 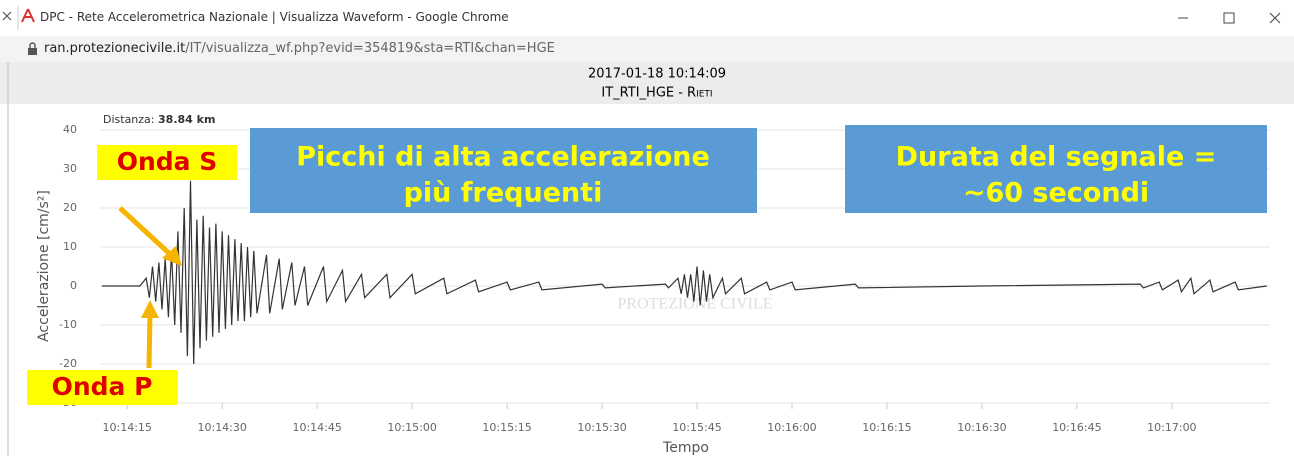 I want to click on header-bg, so click(x=647, y=83).